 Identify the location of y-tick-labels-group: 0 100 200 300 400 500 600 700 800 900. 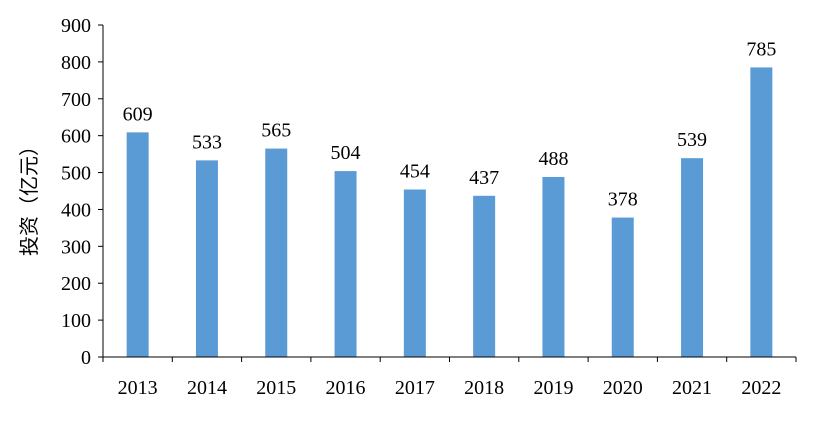
(76, 192).